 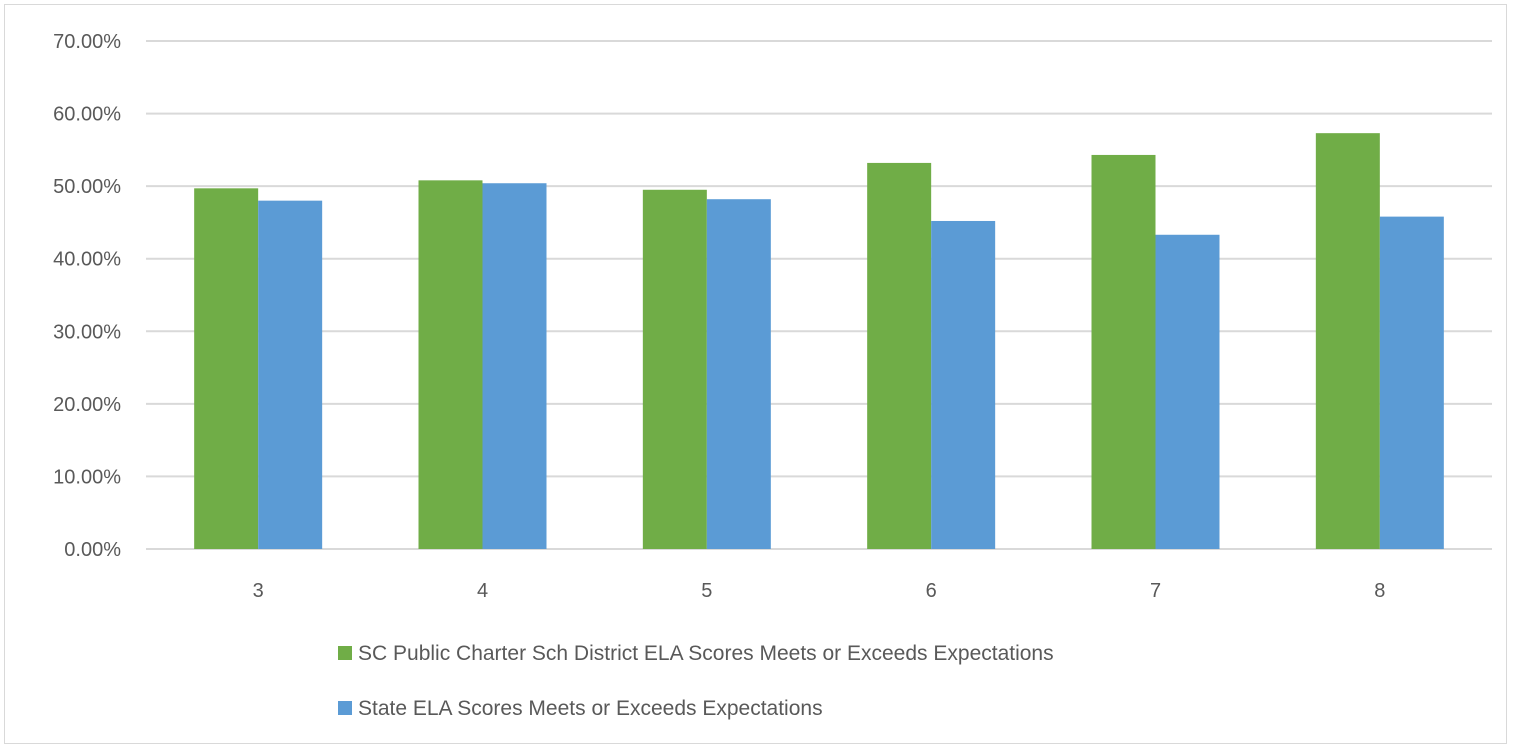 I want to click on y-tick-label: 0.00%, so click(x=92, y=550).